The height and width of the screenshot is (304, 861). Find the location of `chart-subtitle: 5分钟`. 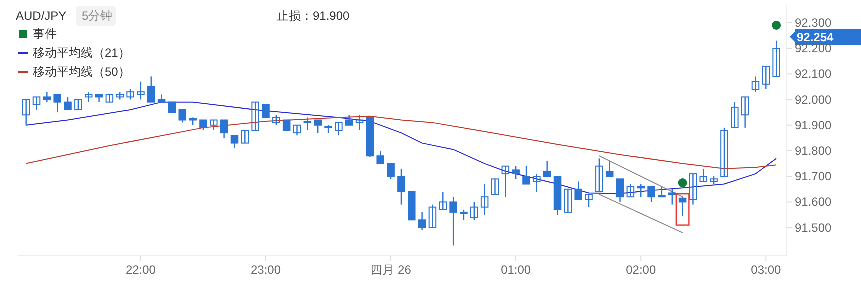

chart-subtitle: 5分钟 is located at coordinates (97, 16).